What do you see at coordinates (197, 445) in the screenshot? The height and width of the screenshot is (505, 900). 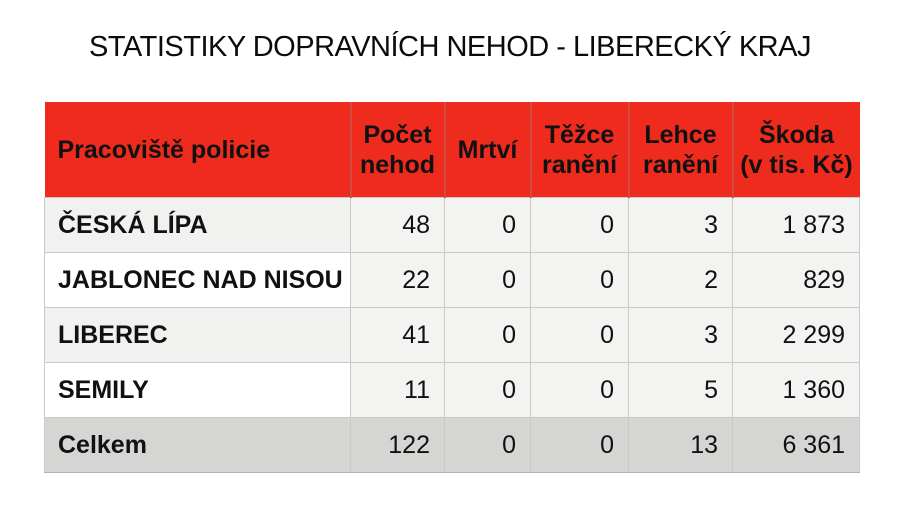 I see `total-label-cell: Celkem` at bounding box center [197, 445].